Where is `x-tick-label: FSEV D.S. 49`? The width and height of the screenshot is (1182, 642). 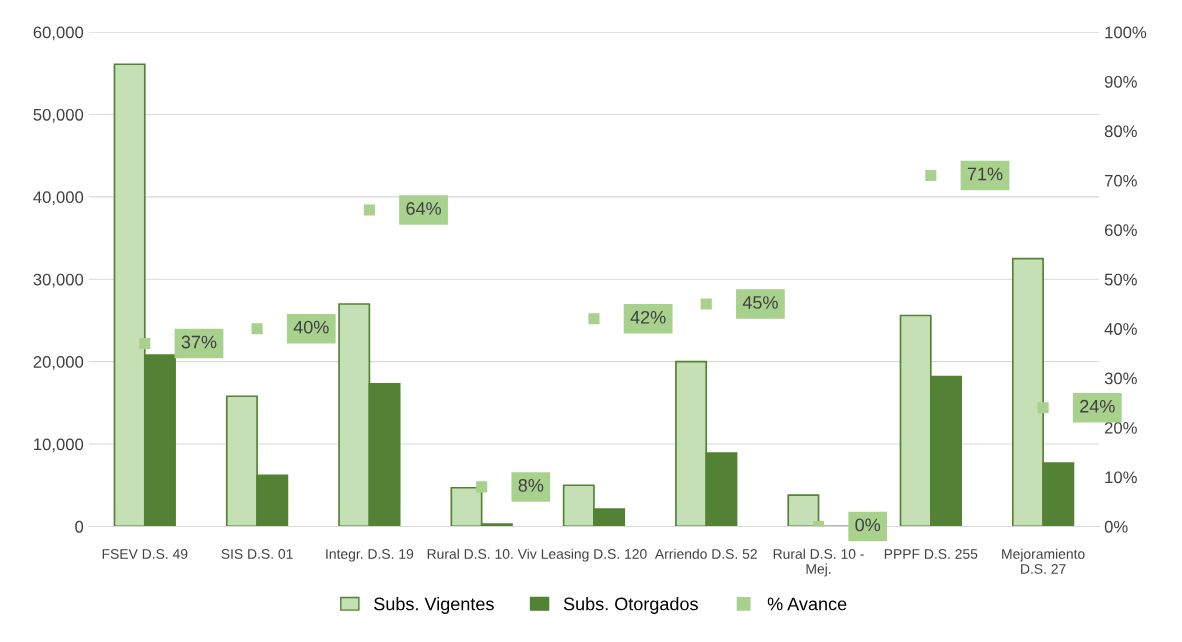
x-tick-label: FSEV D.S. 49 is located at coordinates (145, 554).